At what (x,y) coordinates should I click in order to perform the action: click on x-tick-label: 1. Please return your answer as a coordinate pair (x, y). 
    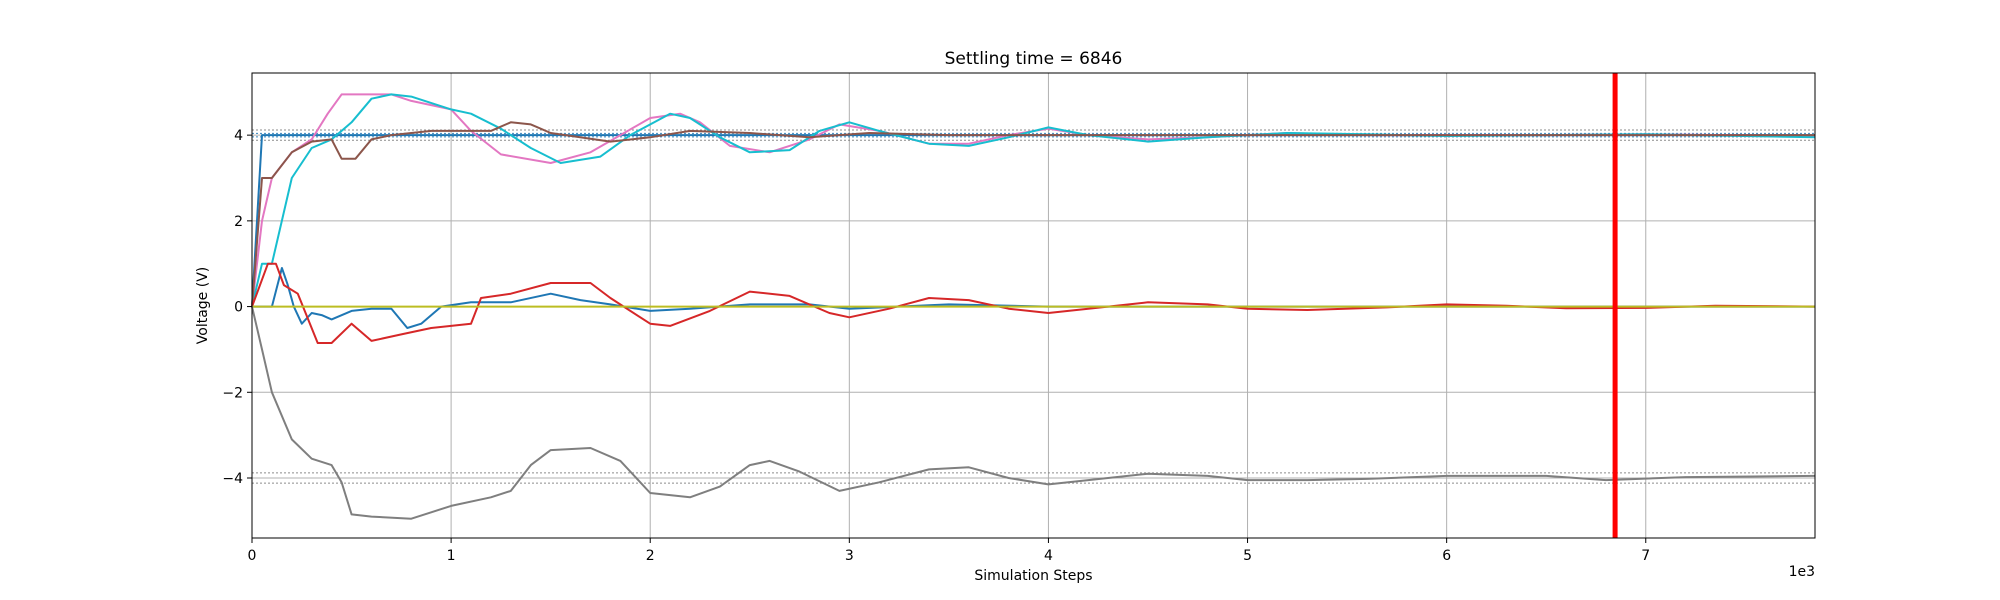
    Looking at the image, I should click on (451, 556).